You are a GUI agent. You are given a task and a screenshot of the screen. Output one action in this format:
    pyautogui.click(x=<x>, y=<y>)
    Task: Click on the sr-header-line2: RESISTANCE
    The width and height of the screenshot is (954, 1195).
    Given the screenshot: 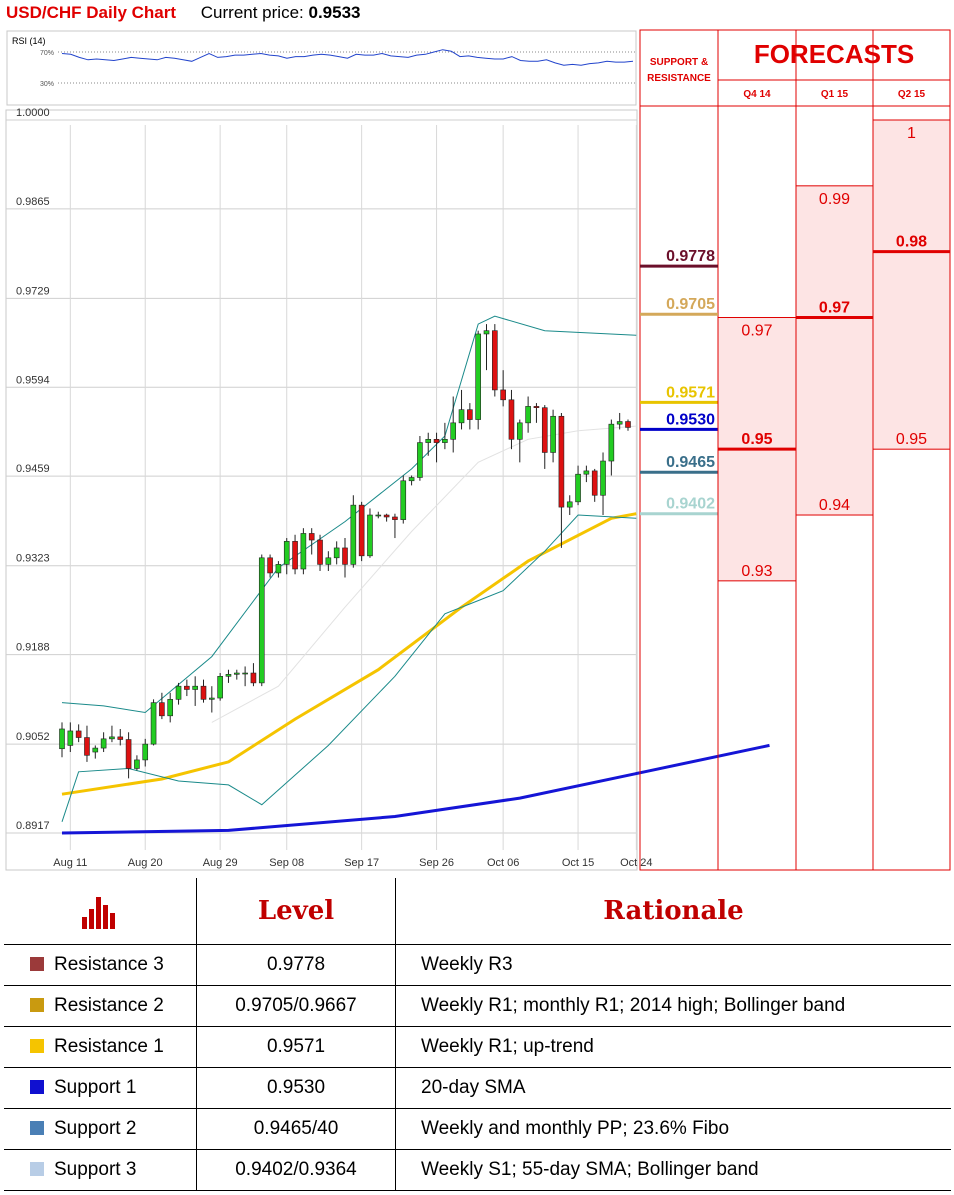 What is the action you would take?
    pyautogui.click(x=679, y=78)
    